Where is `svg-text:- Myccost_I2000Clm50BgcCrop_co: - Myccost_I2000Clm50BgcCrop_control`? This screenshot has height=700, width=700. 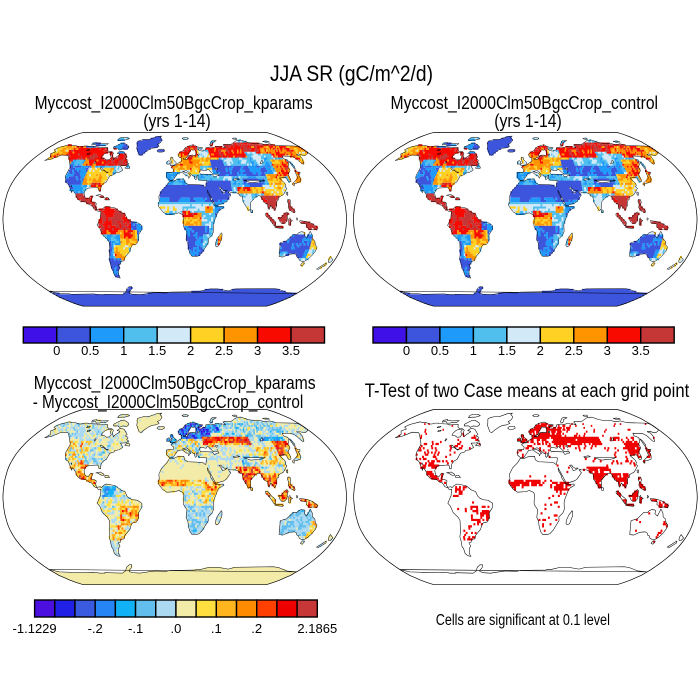 svg-text:- Myccost_I2000Clm50BgcCrop_co: - Myccost_I2000Clm50BgcCrop_control is located at coordinates (168, 402).